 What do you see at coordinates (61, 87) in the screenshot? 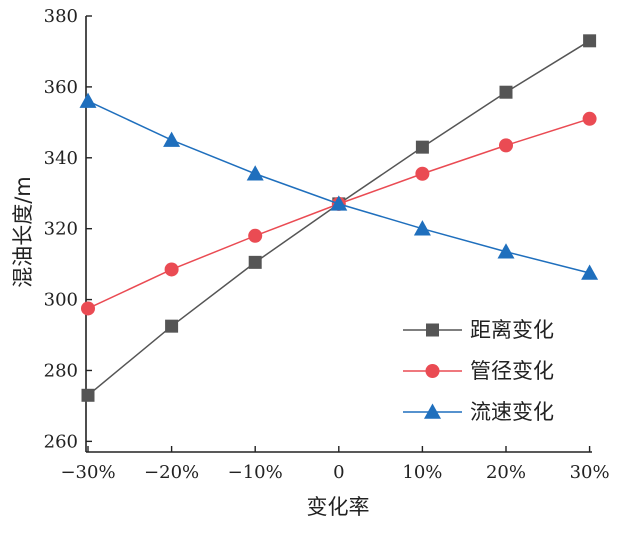
I see `y-tick-label: 360` at bounding box center [61, 87].